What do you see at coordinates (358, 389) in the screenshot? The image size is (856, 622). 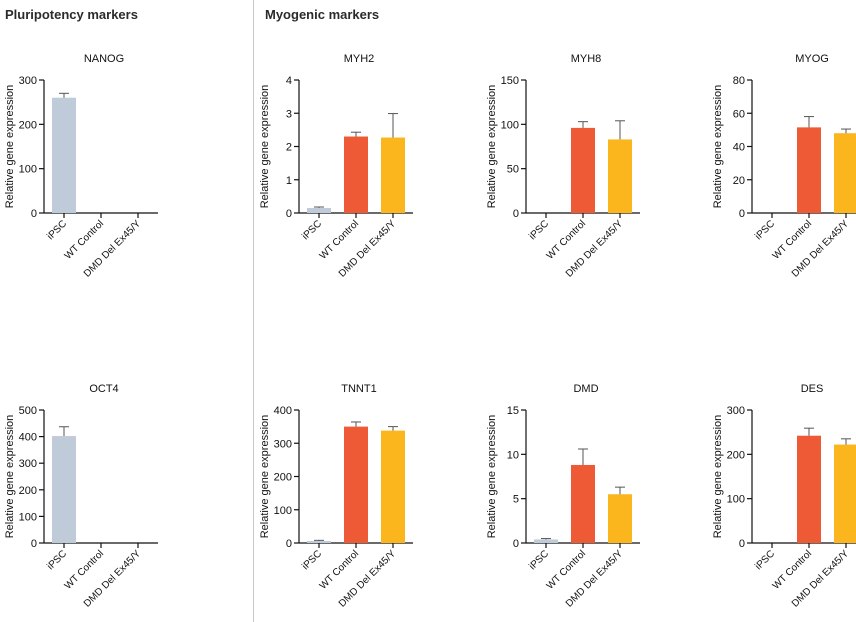 I see `chart-title: TNNT1` at bounding box center [358, 389].